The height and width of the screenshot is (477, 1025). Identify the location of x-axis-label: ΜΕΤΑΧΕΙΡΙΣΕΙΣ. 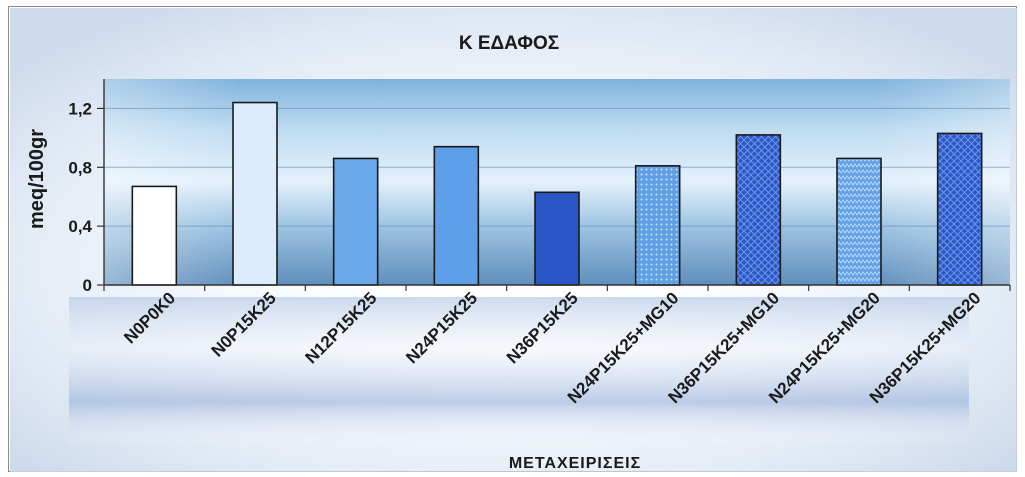
(575, 463).